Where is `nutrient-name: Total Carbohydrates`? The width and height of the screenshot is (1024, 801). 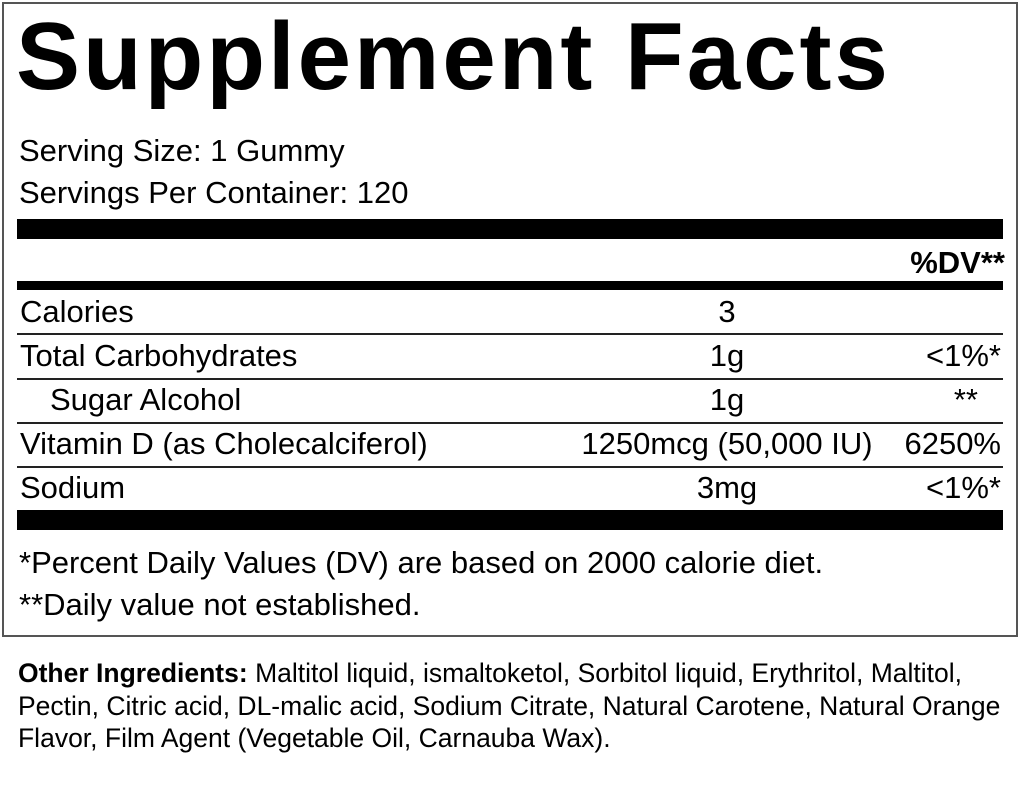
nutrient-name: Total Carbohydrates is located at coordinates (159, 355).